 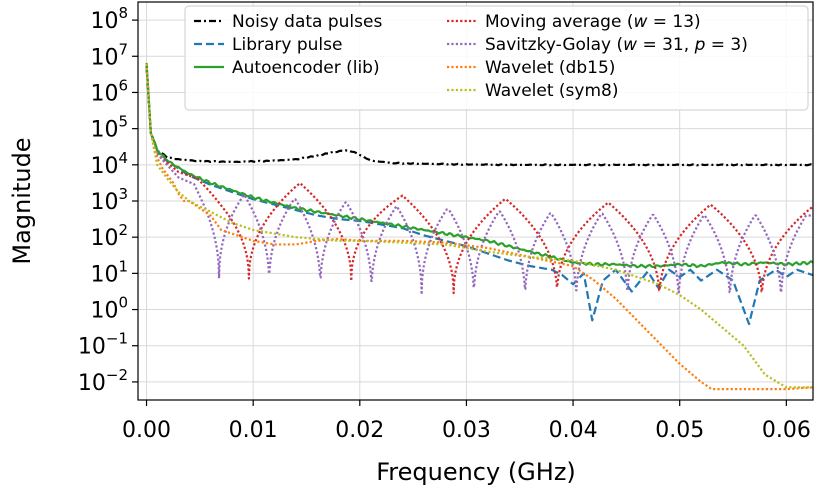 What do you see at coordinates (109, 164) in the screenshot?
I see `y-tick-label: 10⁴` at bounding box center [109, 164].